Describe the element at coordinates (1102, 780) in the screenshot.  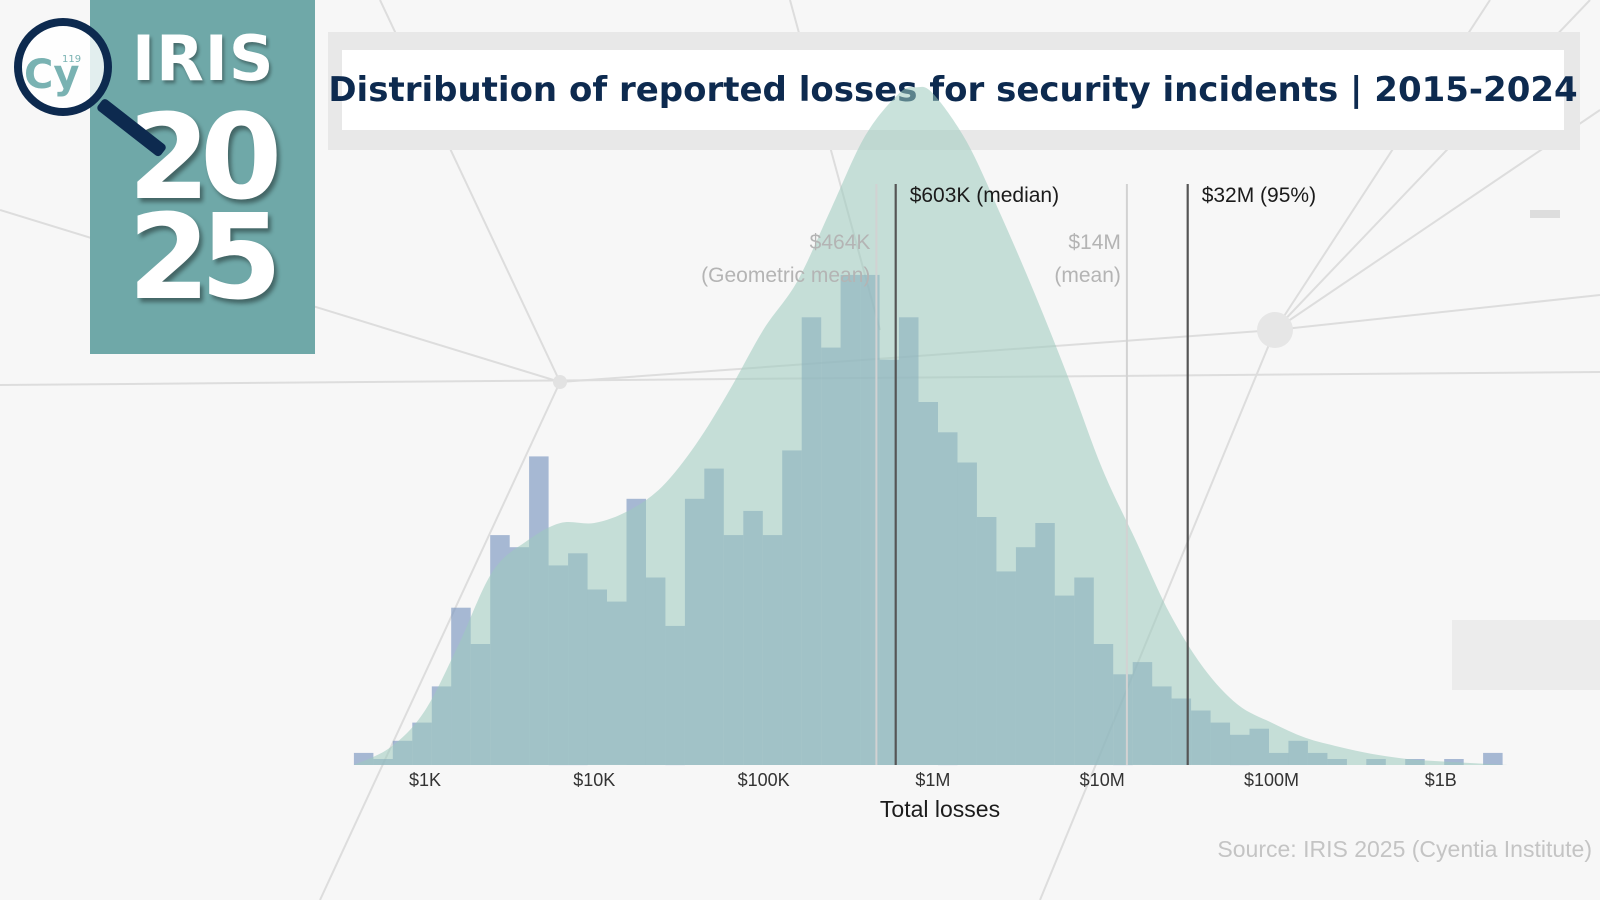
I see `x-tick-label: $10M` at that location.